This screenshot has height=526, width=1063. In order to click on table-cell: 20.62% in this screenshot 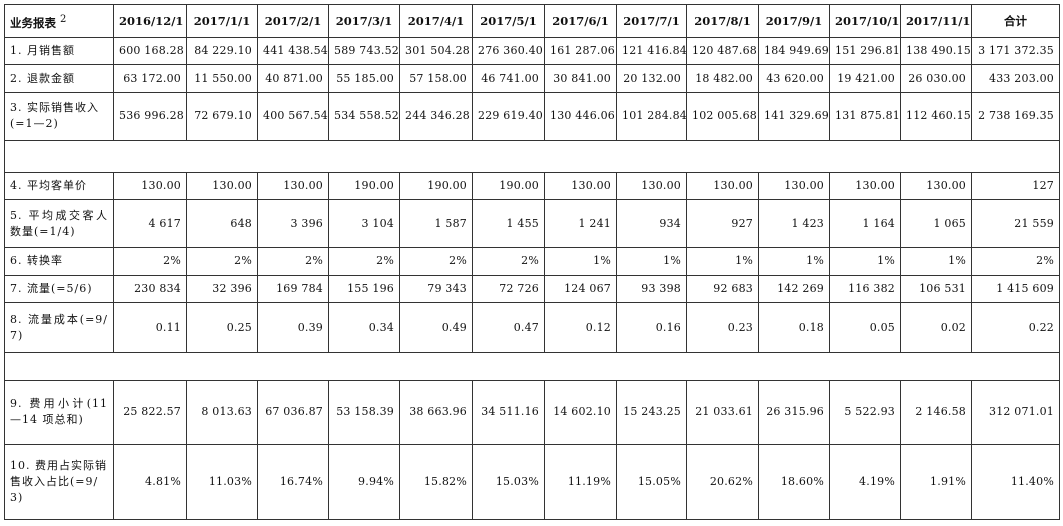, I will do `click(722, 482)`.